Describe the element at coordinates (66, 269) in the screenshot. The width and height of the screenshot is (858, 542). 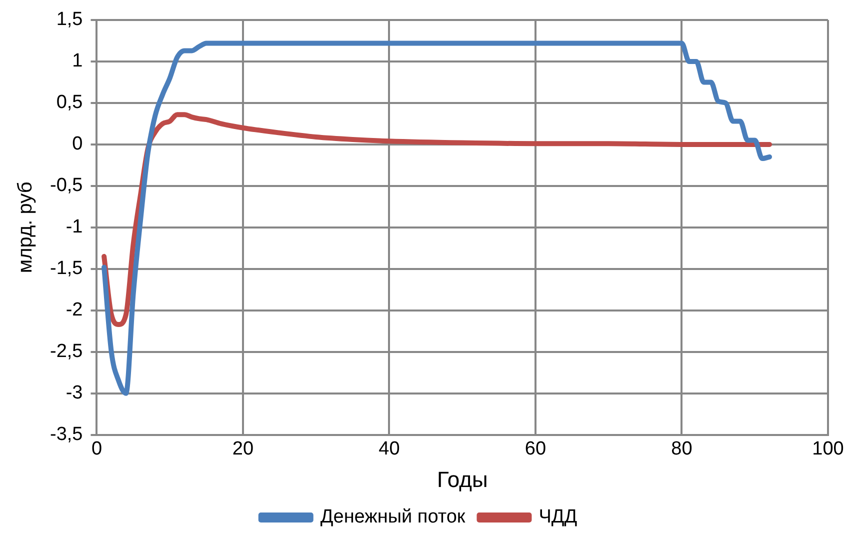
I see `y-tick-label: -1,5` at that location.